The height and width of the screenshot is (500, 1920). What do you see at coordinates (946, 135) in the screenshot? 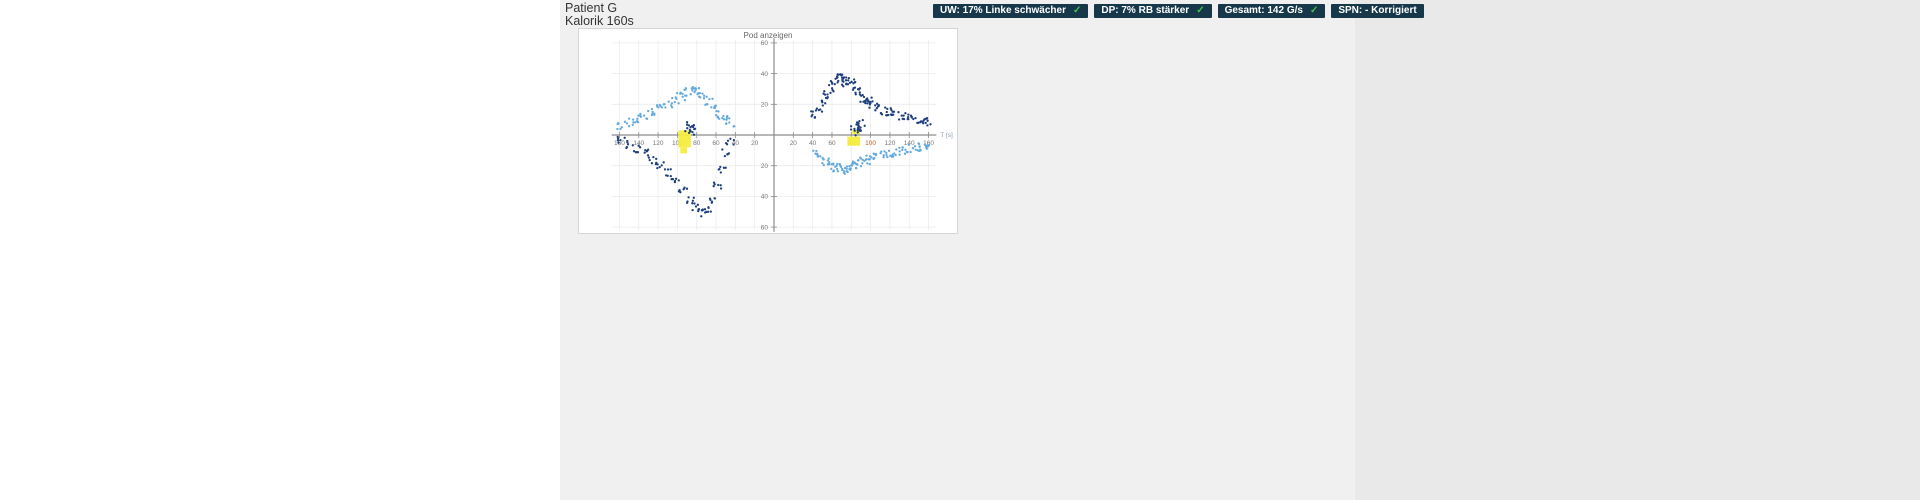
I see `svg-text: T [s]` at bounding box center [946, 135].